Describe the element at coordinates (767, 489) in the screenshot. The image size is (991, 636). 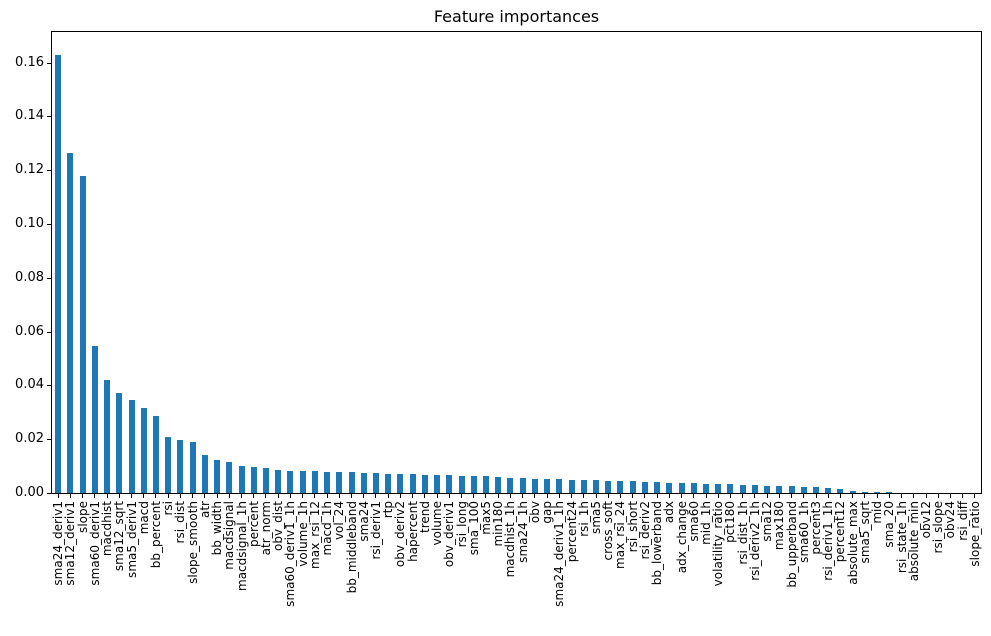
I see `bar-sma12` at that location.